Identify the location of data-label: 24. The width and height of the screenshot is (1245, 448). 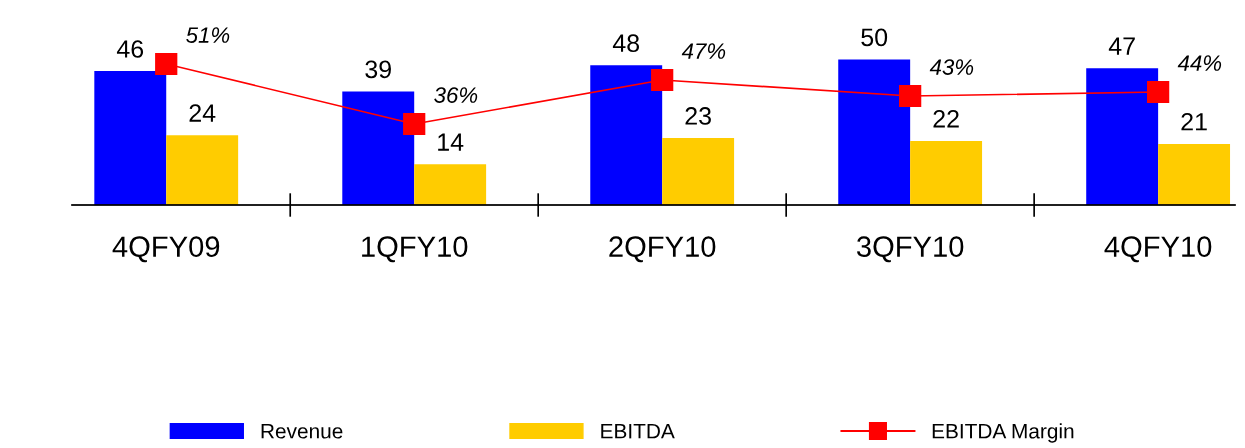
(202, 113).